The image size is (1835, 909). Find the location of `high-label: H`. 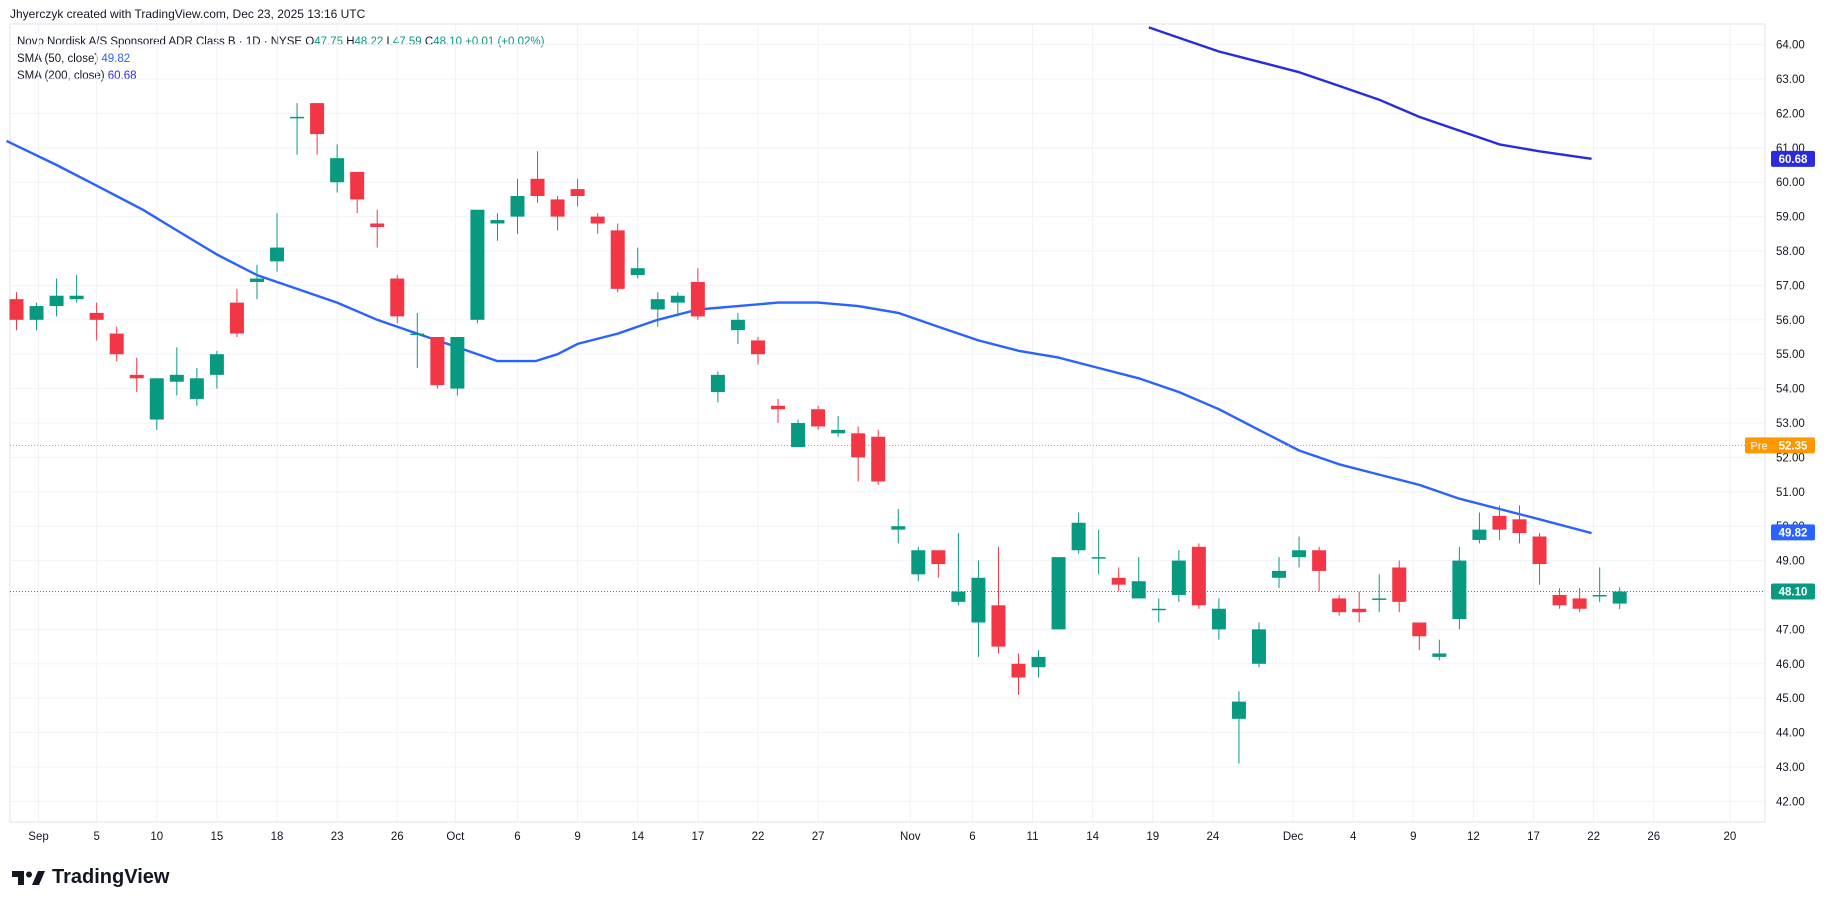

high-label: H is located at coordinates (350, 42).